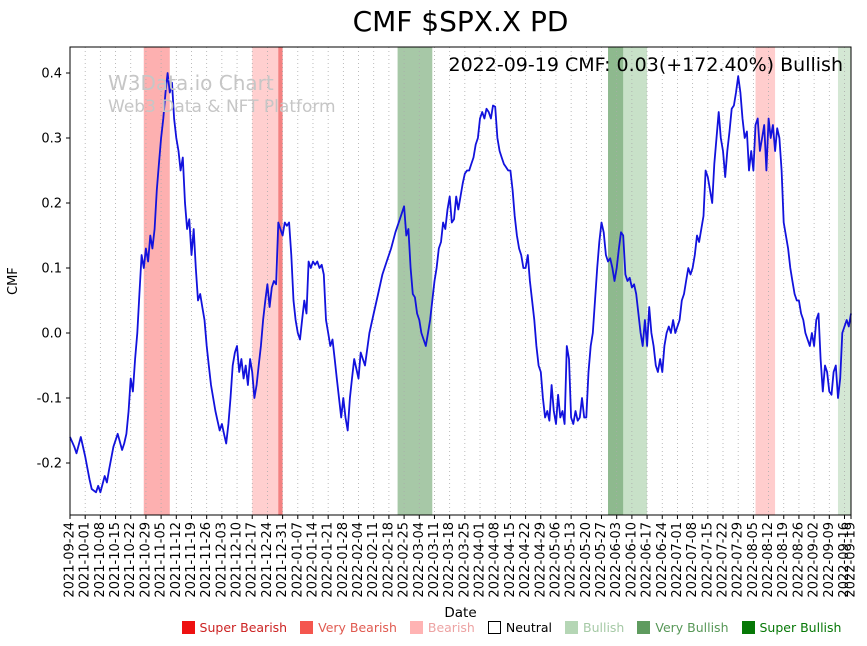 Image resolution: width=867 pixels, height=646 pixels. Describe the element at coordinates (243, 627) in the screenshot. I see `legend-label: Super Bearish` at that location.